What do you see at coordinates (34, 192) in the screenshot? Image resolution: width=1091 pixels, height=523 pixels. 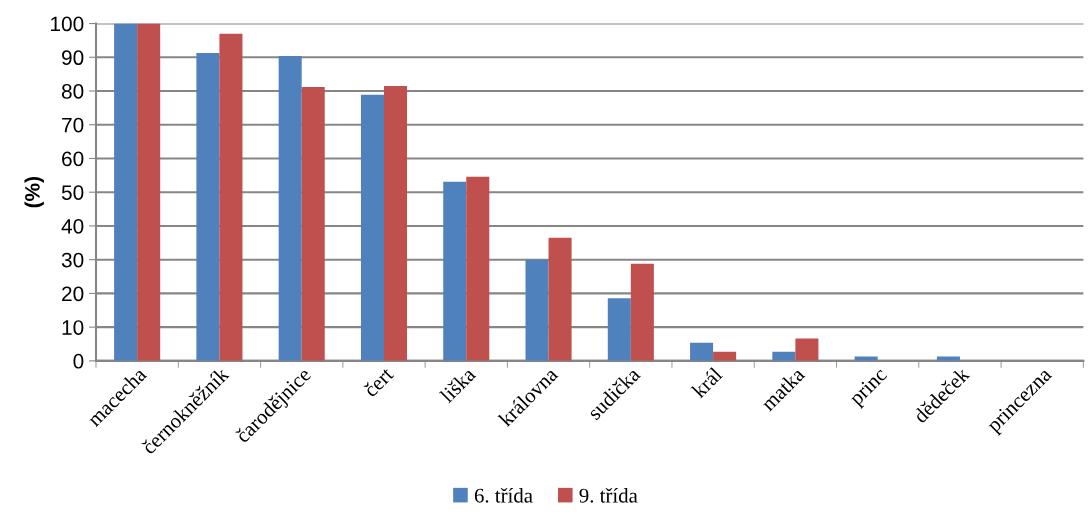 I see `y-axis-title: (%)` at bounding box center [34, 192].